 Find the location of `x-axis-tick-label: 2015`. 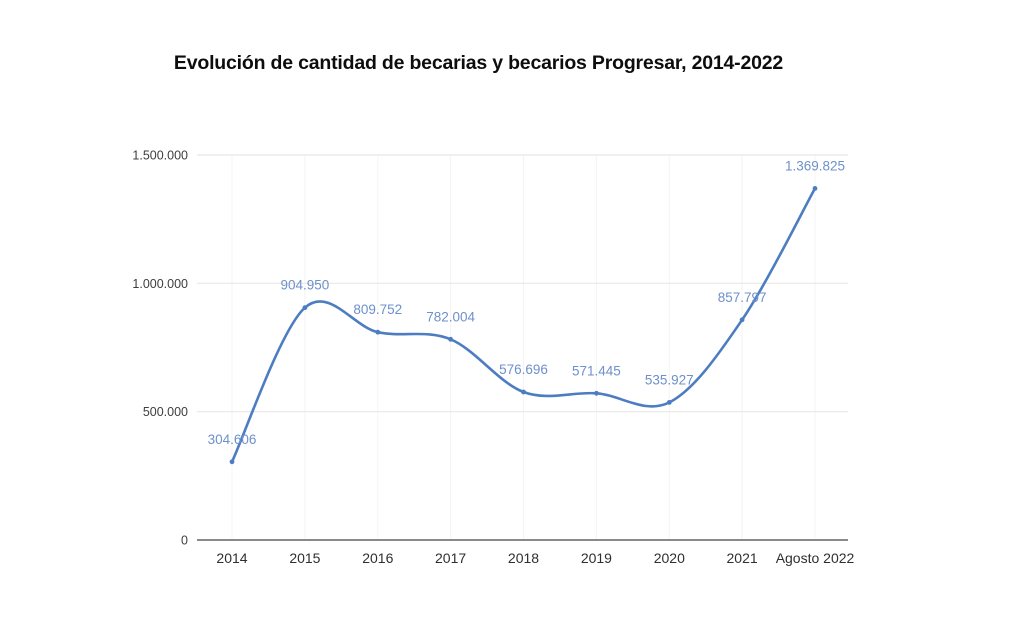

x-axis-tick-label: 2015 is located at coordinates (304, 558).